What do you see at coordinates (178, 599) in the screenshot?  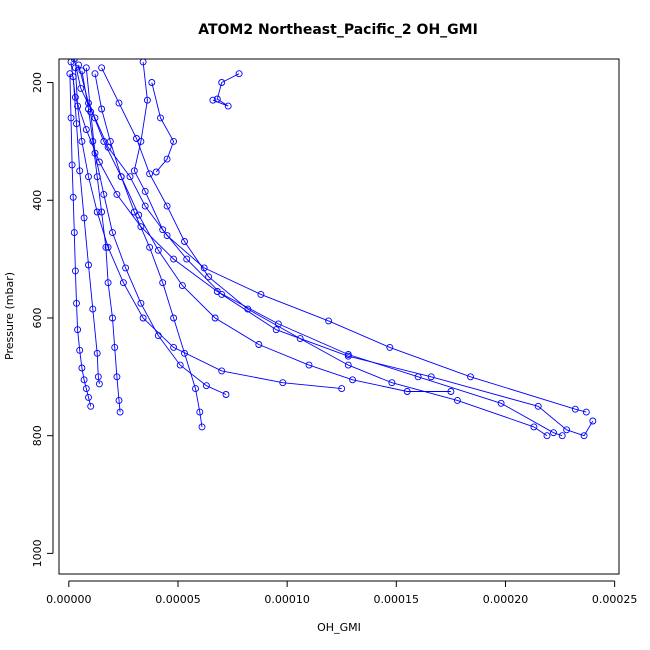 I see `x-tick-label: 0.00005` at bounding box center [178, 599].